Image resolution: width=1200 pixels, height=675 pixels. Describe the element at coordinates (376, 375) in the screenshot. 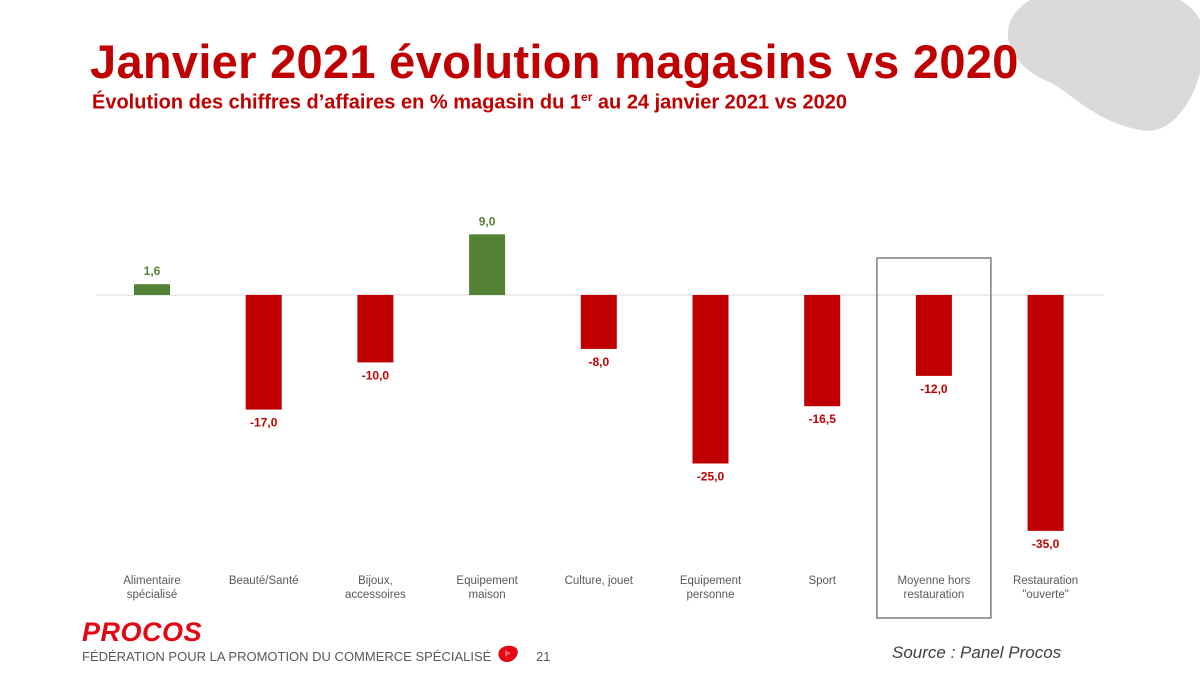

I see `data-label: -10,0` at that location.